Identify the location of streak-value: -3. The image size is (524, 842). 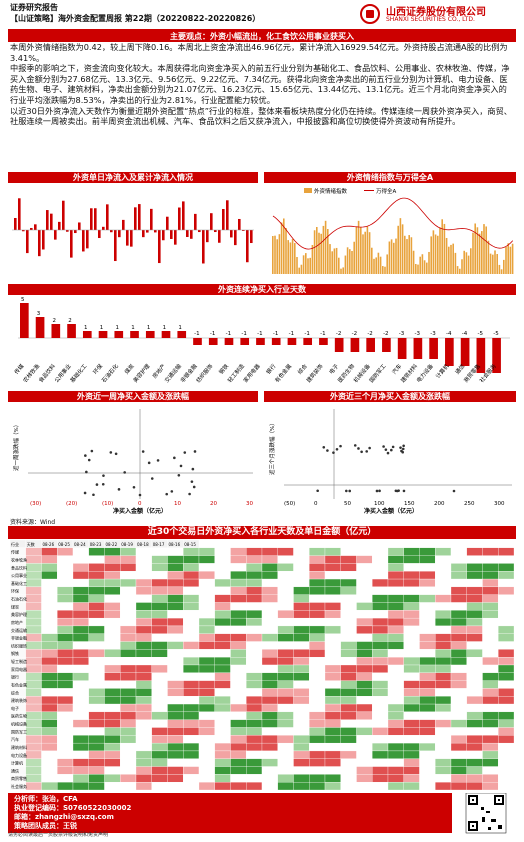
(433, 334).